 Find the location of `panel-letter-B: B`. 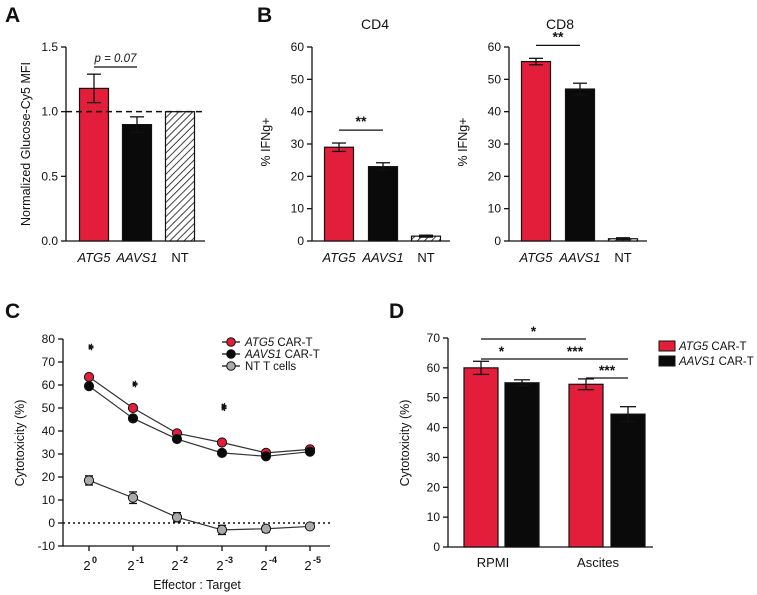

panel-letter-B: B is located at coordinates (264, 15).